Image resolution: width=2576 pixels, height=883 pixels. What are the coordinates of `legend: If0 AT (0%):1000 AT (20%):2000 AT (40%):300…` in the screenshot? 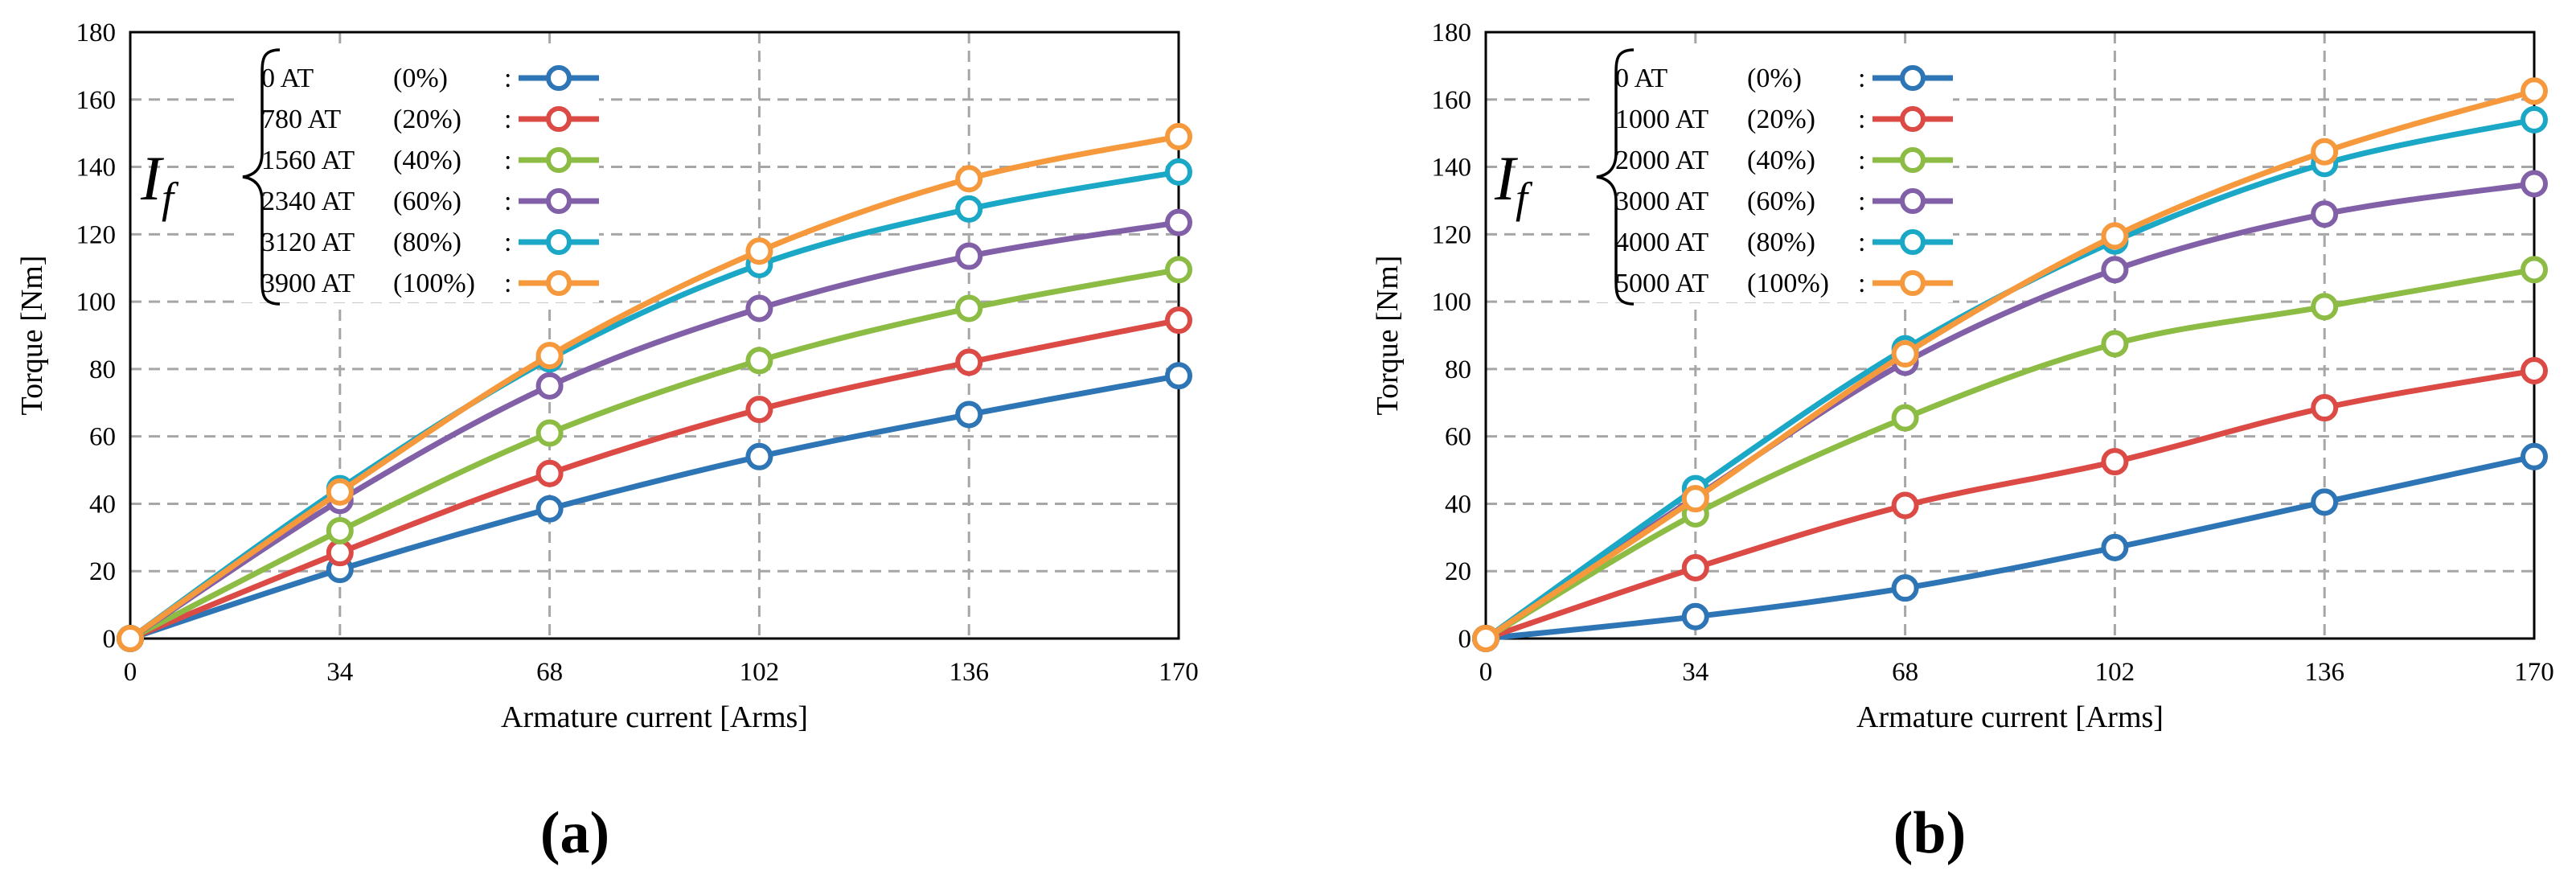 It's located at (1723, 176).